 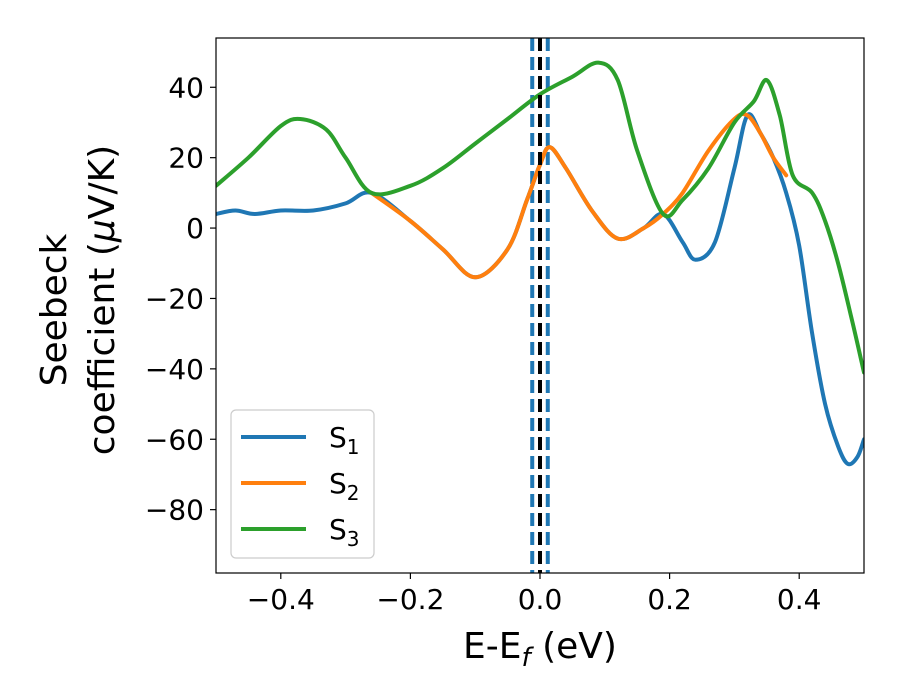 I want to click on y-tick-label: −40, so click(x=174, y=369).